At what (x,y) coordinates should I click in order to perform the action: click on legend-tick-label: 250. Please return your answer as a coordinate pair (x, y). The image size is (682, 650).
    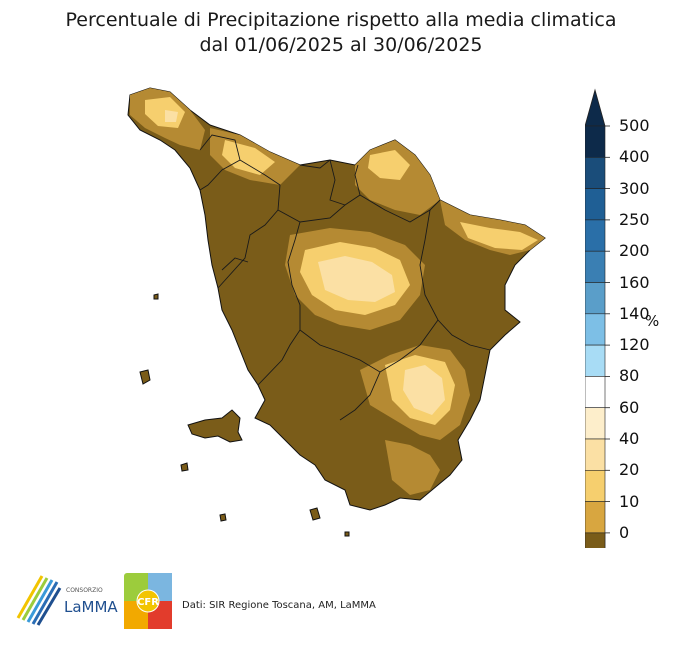
    Looking at the image, I should click on (634, 219).